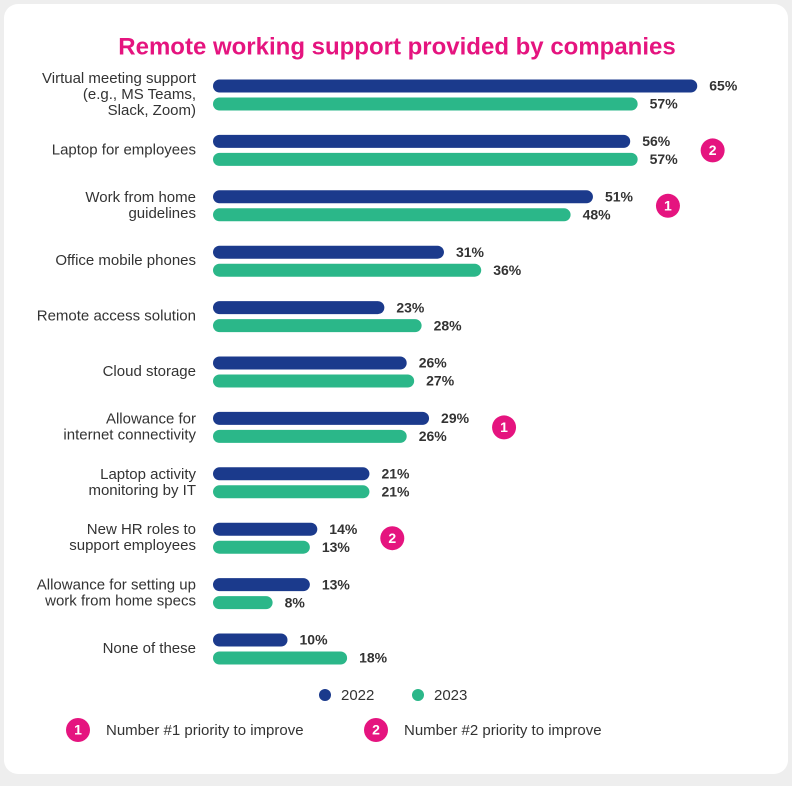 This screenshot has height=786, width=792. Describe the element at coordinates (373, 658) in the screenshot. I see `value-label: 18%` at that location.